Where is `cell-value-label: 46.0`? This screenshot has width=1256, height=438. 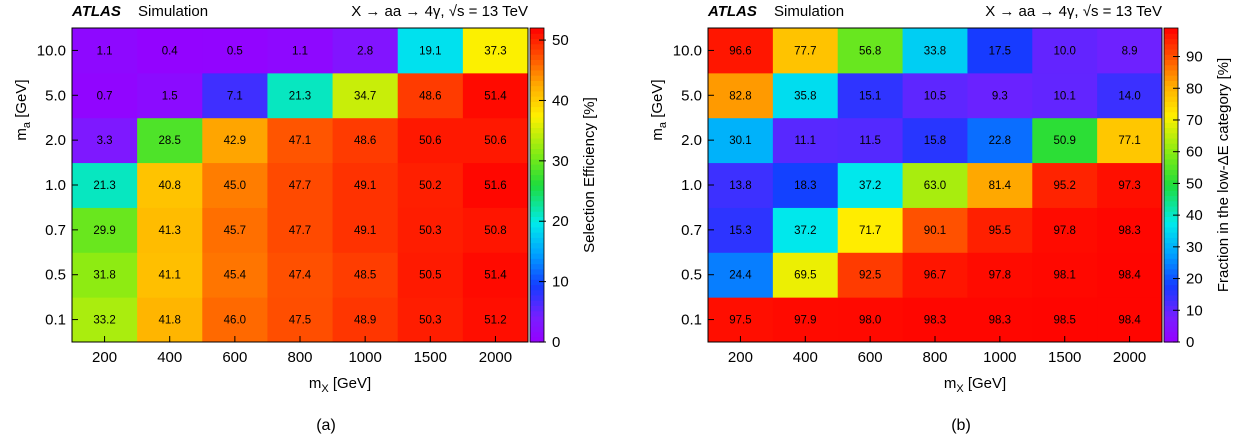 cell-value-label: 46.0 is located at coordinates (235, 321).